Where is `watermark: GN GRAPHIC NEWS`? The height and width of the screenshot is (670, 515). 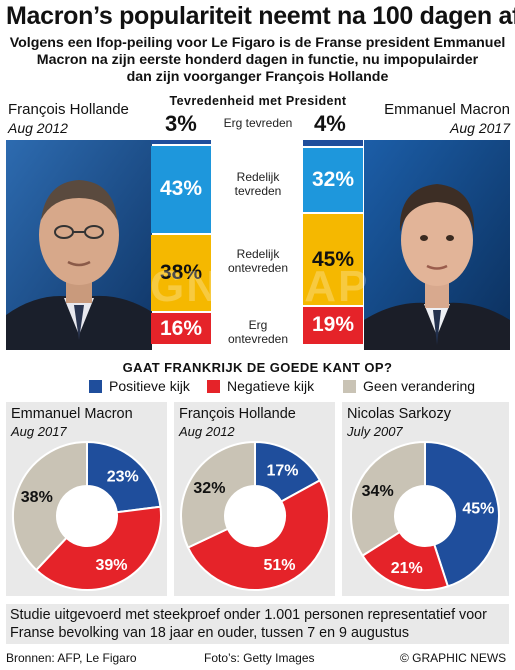 watermark: GN GRAPHIC NEWS is located at coordinates (260, 286).